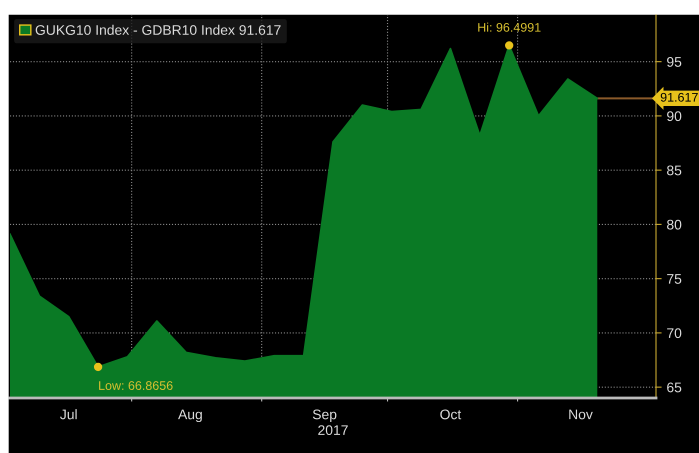 Image resolution: width=699 pixels, height=453 pixels. I want to click on y-tick-label: 65, so click(674, 387).